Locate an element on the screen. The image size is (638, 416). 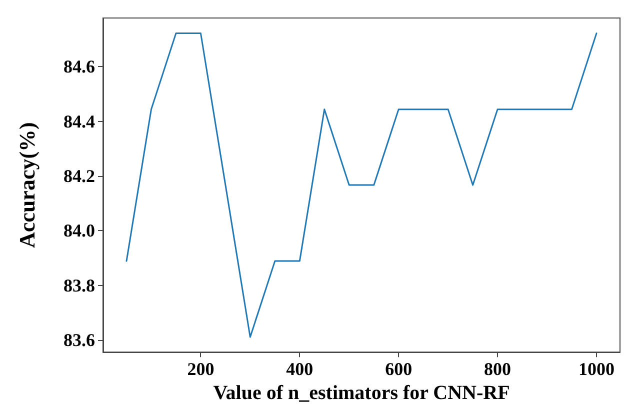
y-tick-label: 84.6 is located at coordinates (79, 66).